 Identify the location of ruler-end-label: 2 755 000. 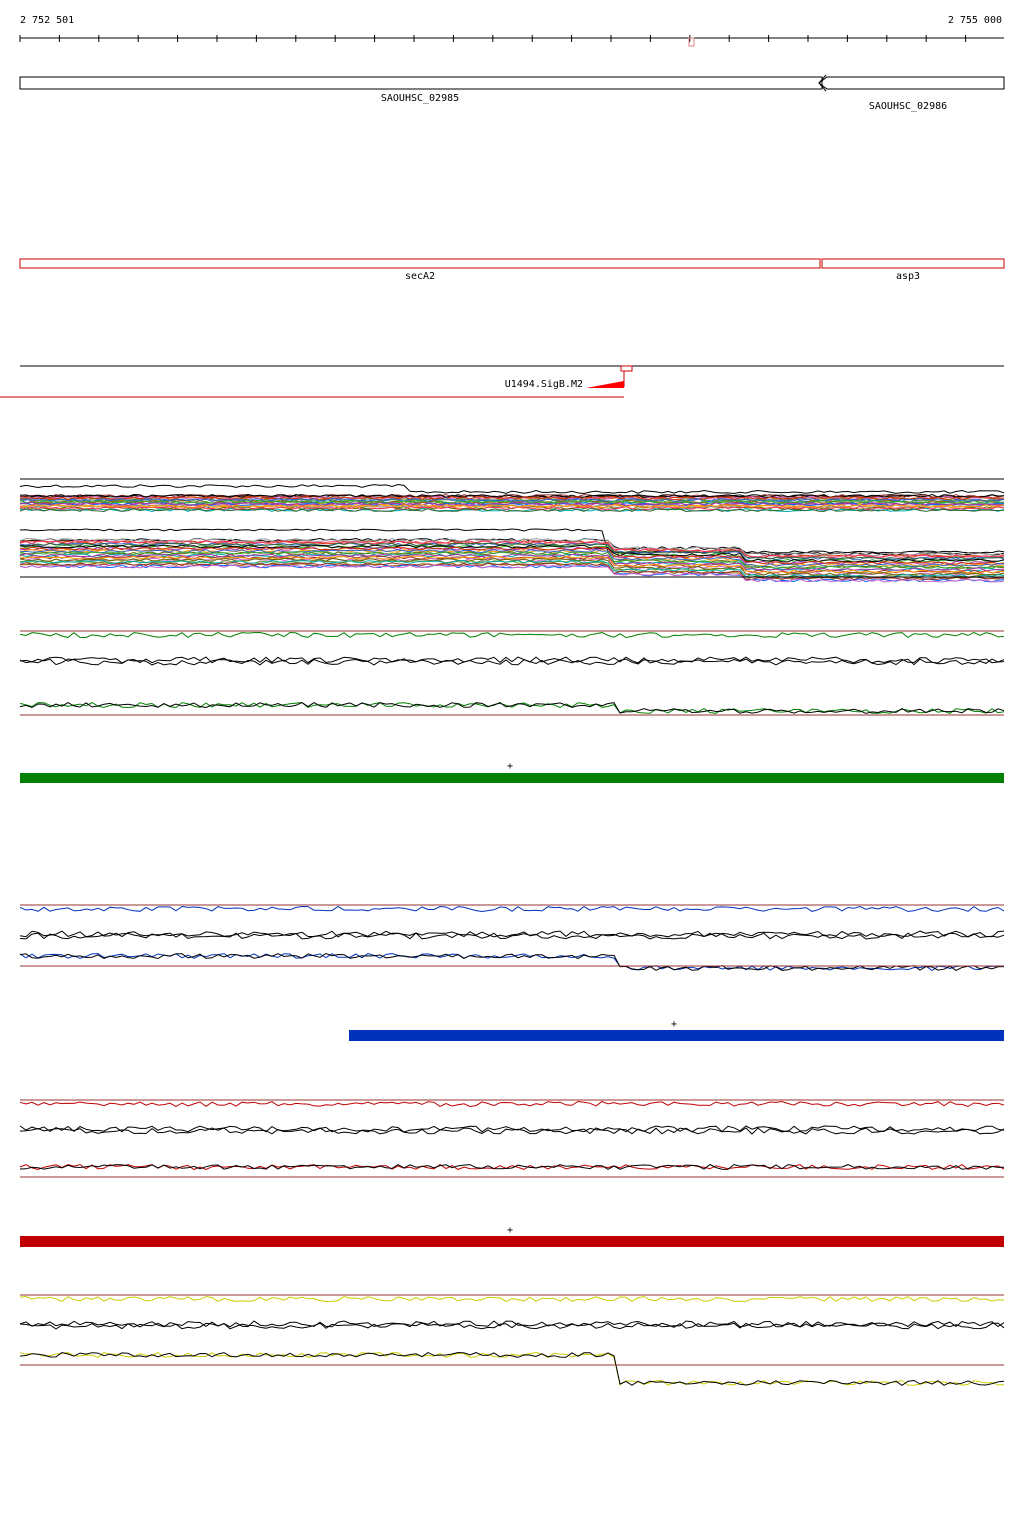
(975, 20).